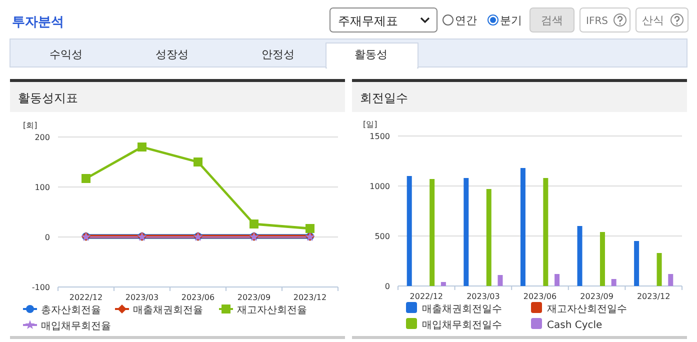  Describe the element at coordinates (371, 54) in the screenshot. I see `text: 활동성` at that location.